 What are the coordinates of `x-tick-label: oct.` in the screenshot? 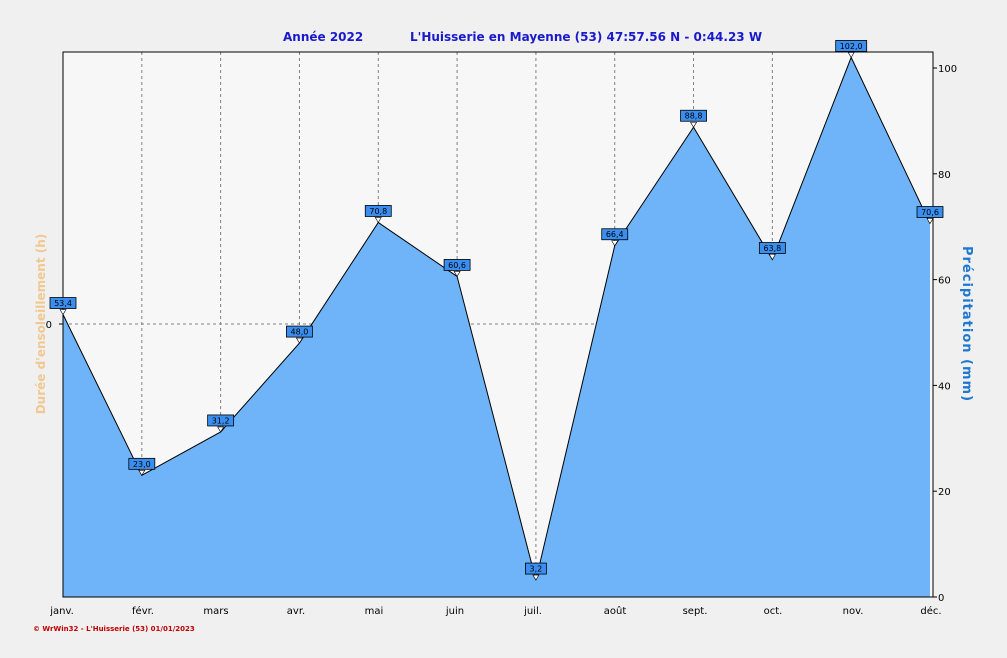 It's located at (773, 611).